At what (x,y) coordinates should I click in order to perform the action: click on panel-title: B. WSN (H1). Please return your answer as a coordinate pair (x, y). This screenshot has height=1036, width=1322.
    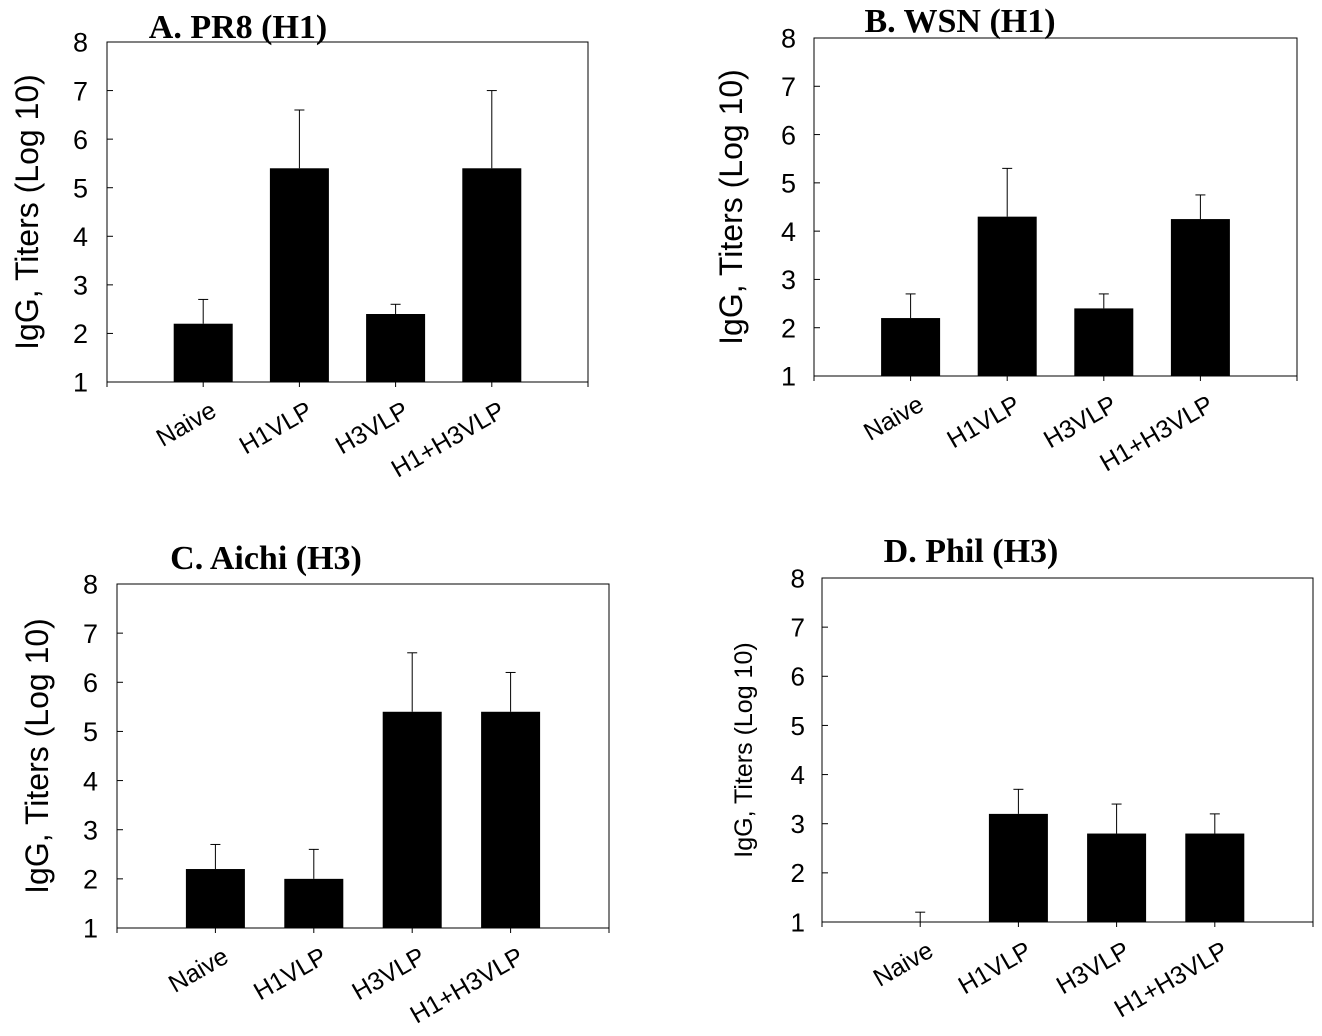
    Looking at the image, I should click on (959, 21).